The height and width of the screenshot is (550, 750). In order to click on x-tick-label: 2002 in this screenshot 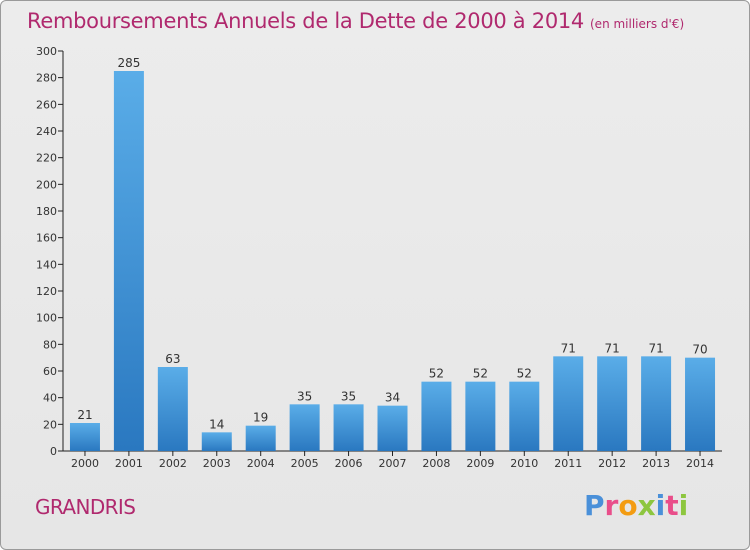, I will do `click(173, 463)`.